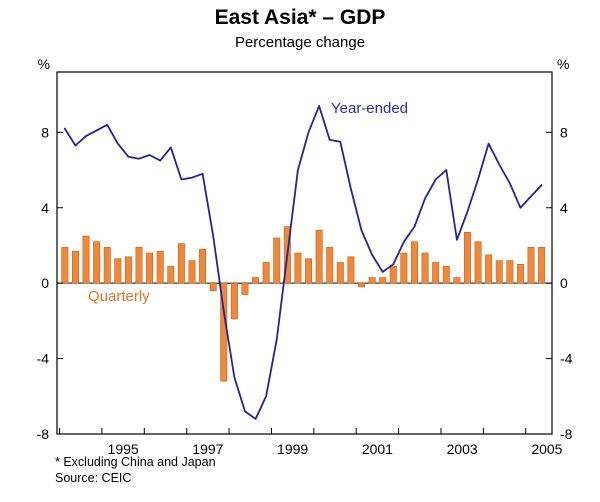 Image resolution: width=600 pixels, height=502 pixels. Describe the element at coordinates (462, 449) in the screenshot. I see `x-tick-label: 2003` at that location.